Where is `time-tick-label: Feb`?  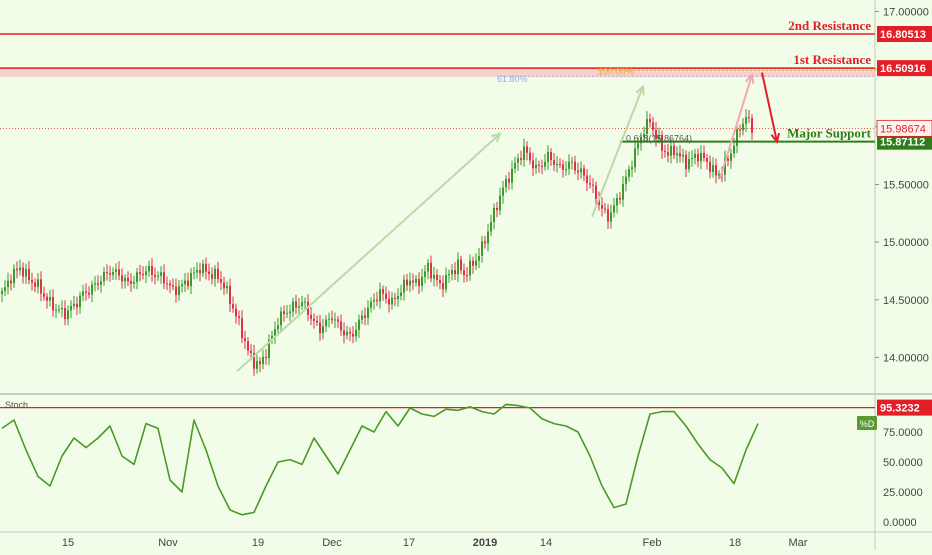 time-tick-label: Feb is located at coordinates (652, 543).